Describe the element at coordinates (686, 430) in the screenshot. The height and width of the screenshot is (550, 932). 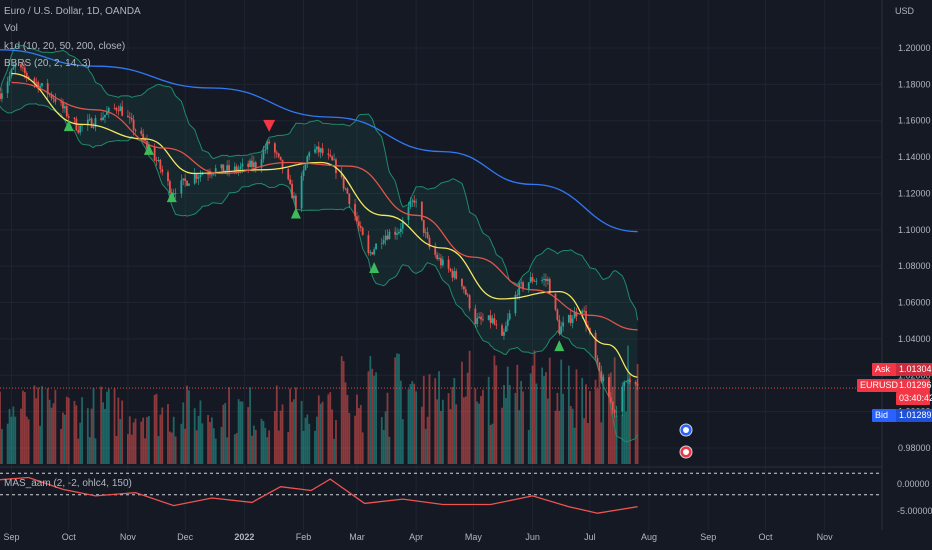
I see `event-flag-icon-core` at that location.